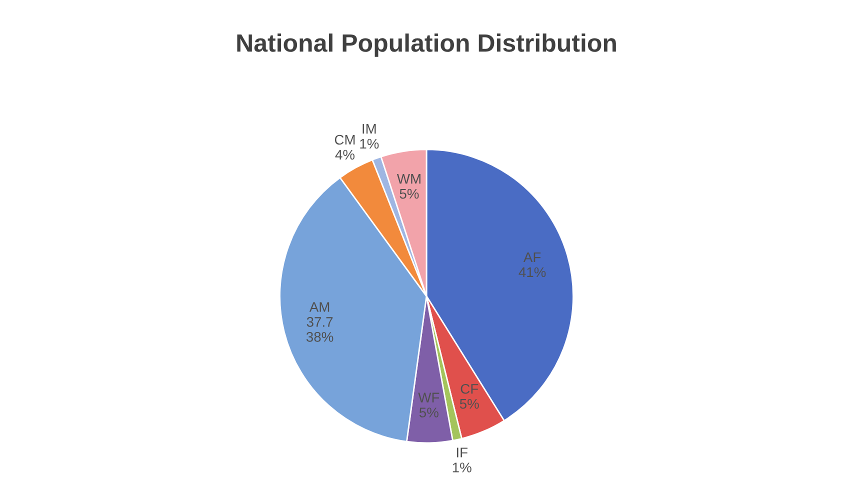 This screenshot has width=853, height=502. Describe the element at coordinates (426, 45) in the screenshot. I see `chart-title: National Population Distribution` at that location.